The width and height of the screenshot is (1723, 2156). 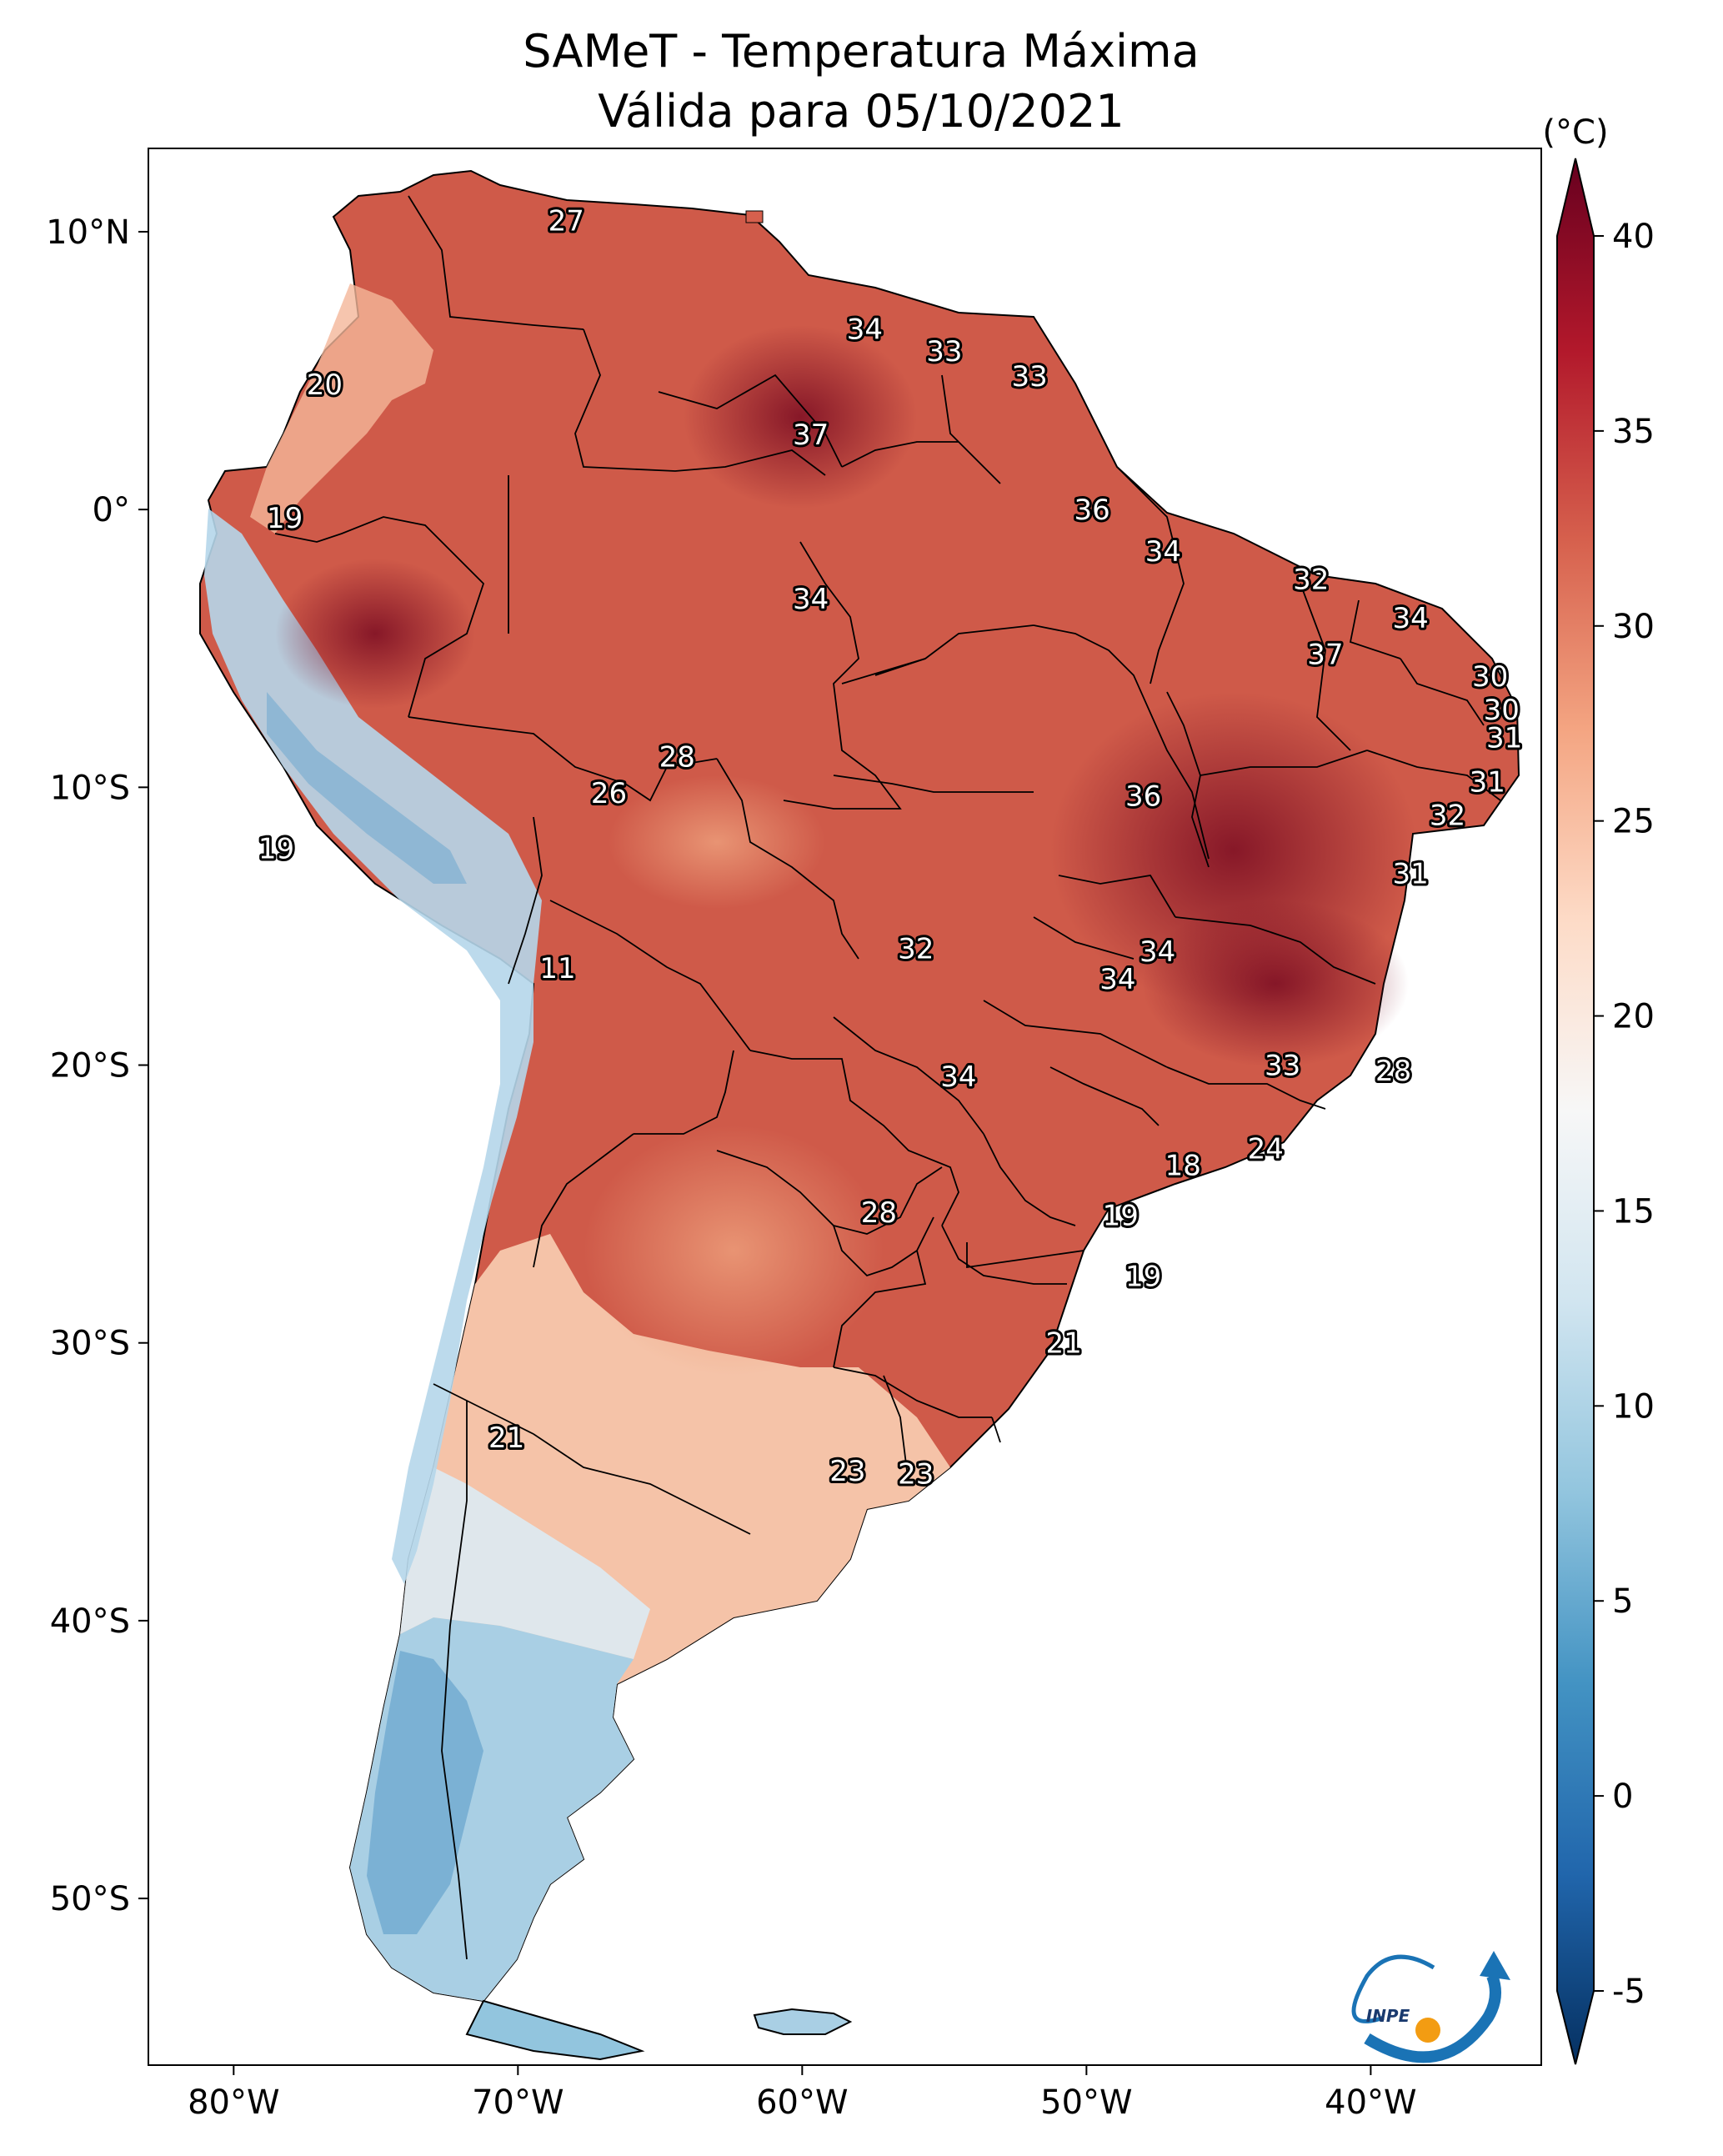 What do you see at coordinates (1575, 132) in the screenshot?
I see `colorbar-units: (°C)` at bounding box center [1575, 132].